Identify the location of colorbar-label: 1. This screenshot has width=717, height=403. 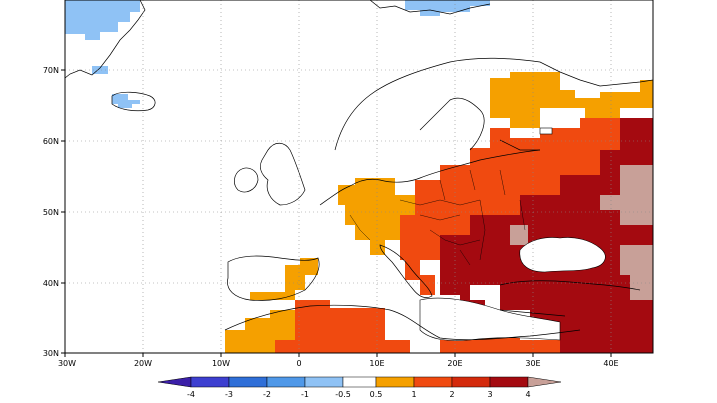
(413, 394).